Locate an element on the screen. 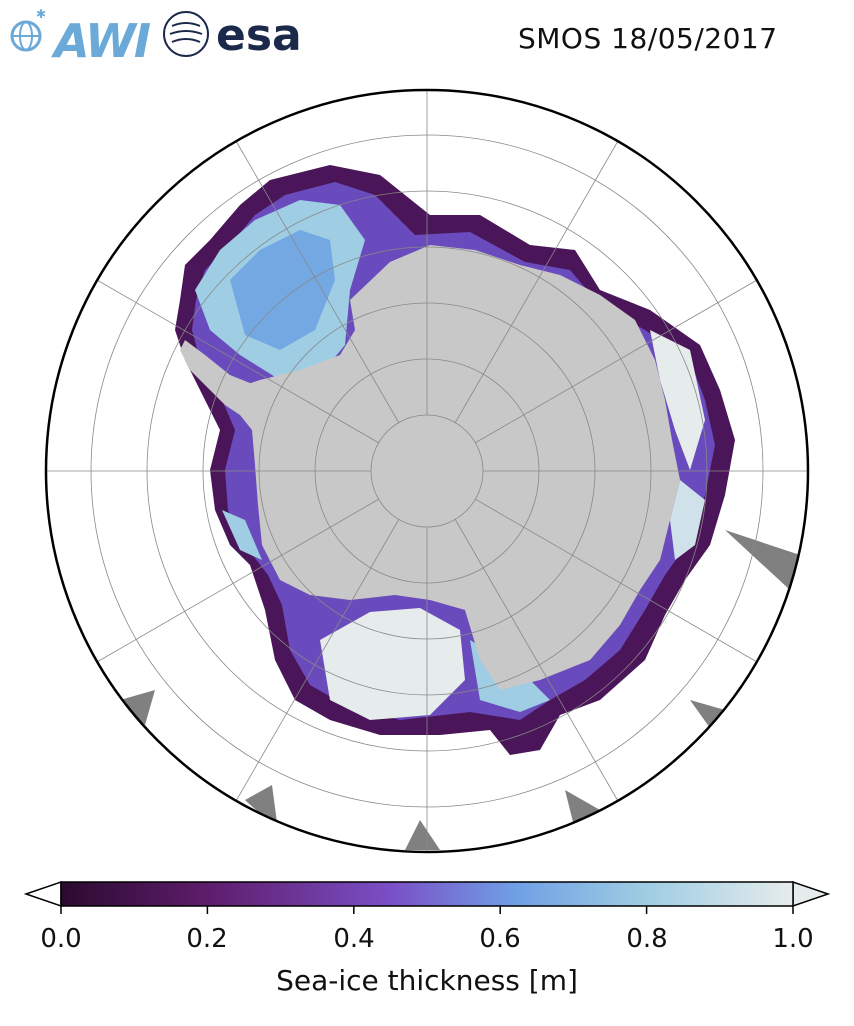  colorbar is located at coordinates (427, 897).